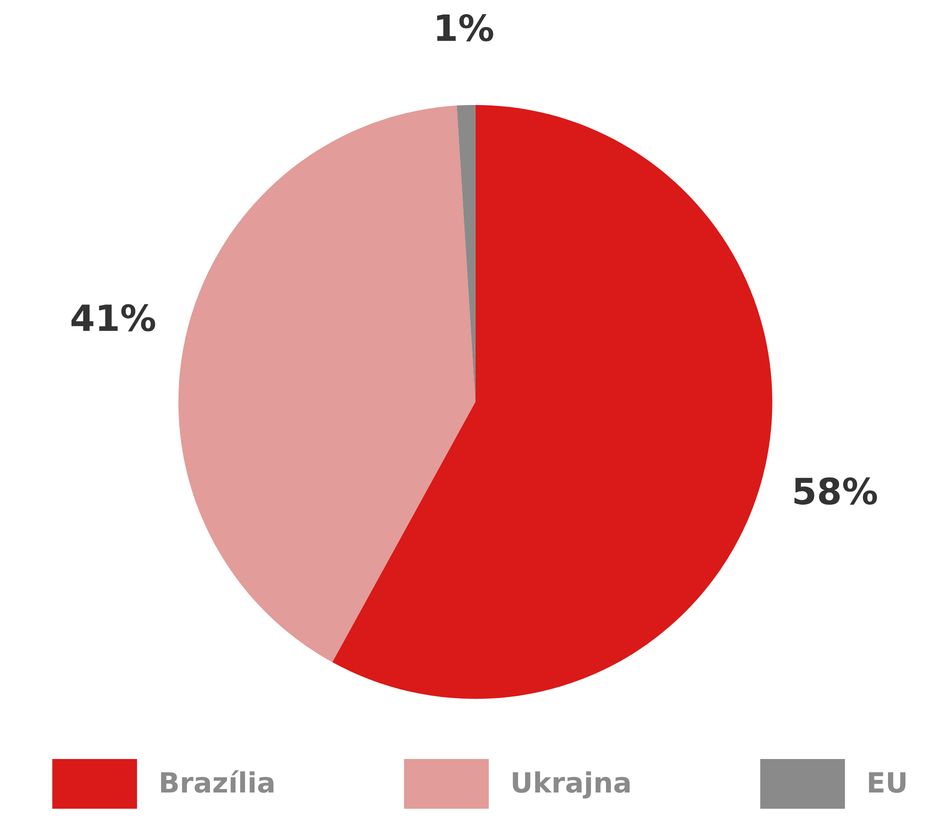 The width and height of the screenshot is (933, 833). I want to click on data-label: 1%, so click(465, 28).